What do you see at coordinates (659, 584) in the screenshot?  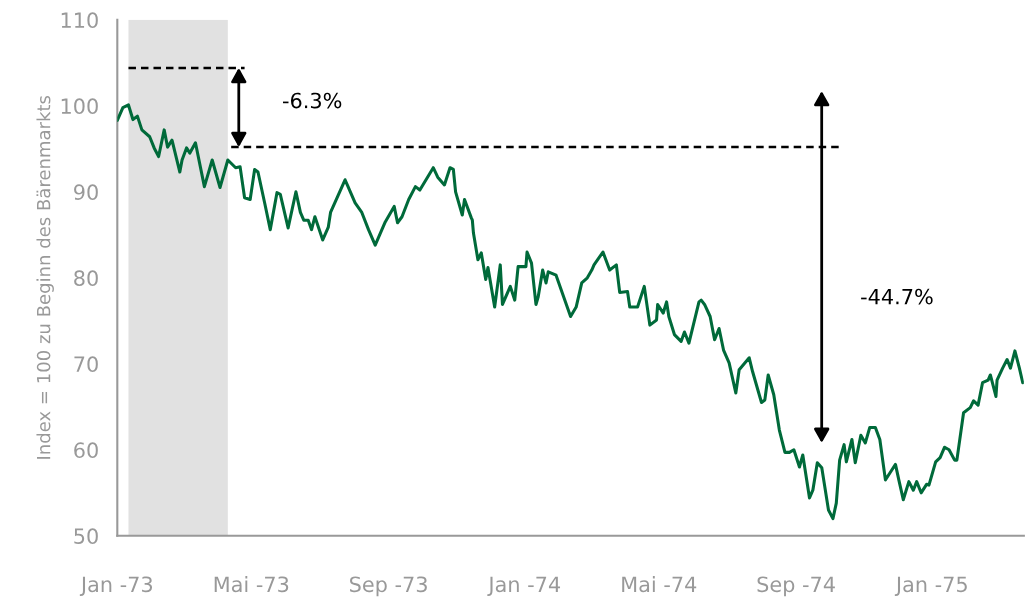 I see `x-tick-label: Mai -74` at bounding box center [659, 584].